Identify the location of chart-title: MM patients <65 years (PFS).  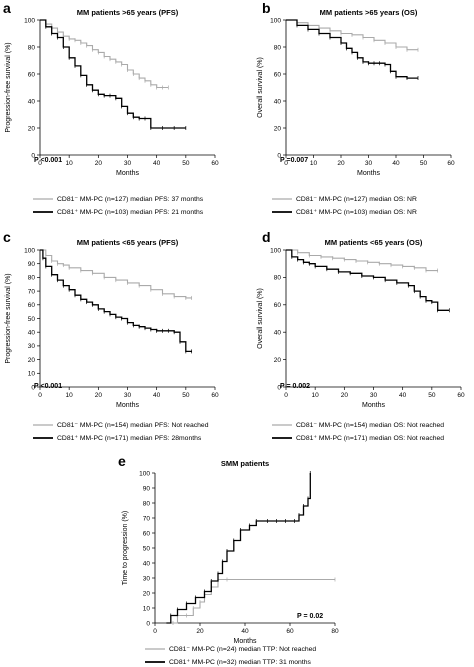
(128, 242).